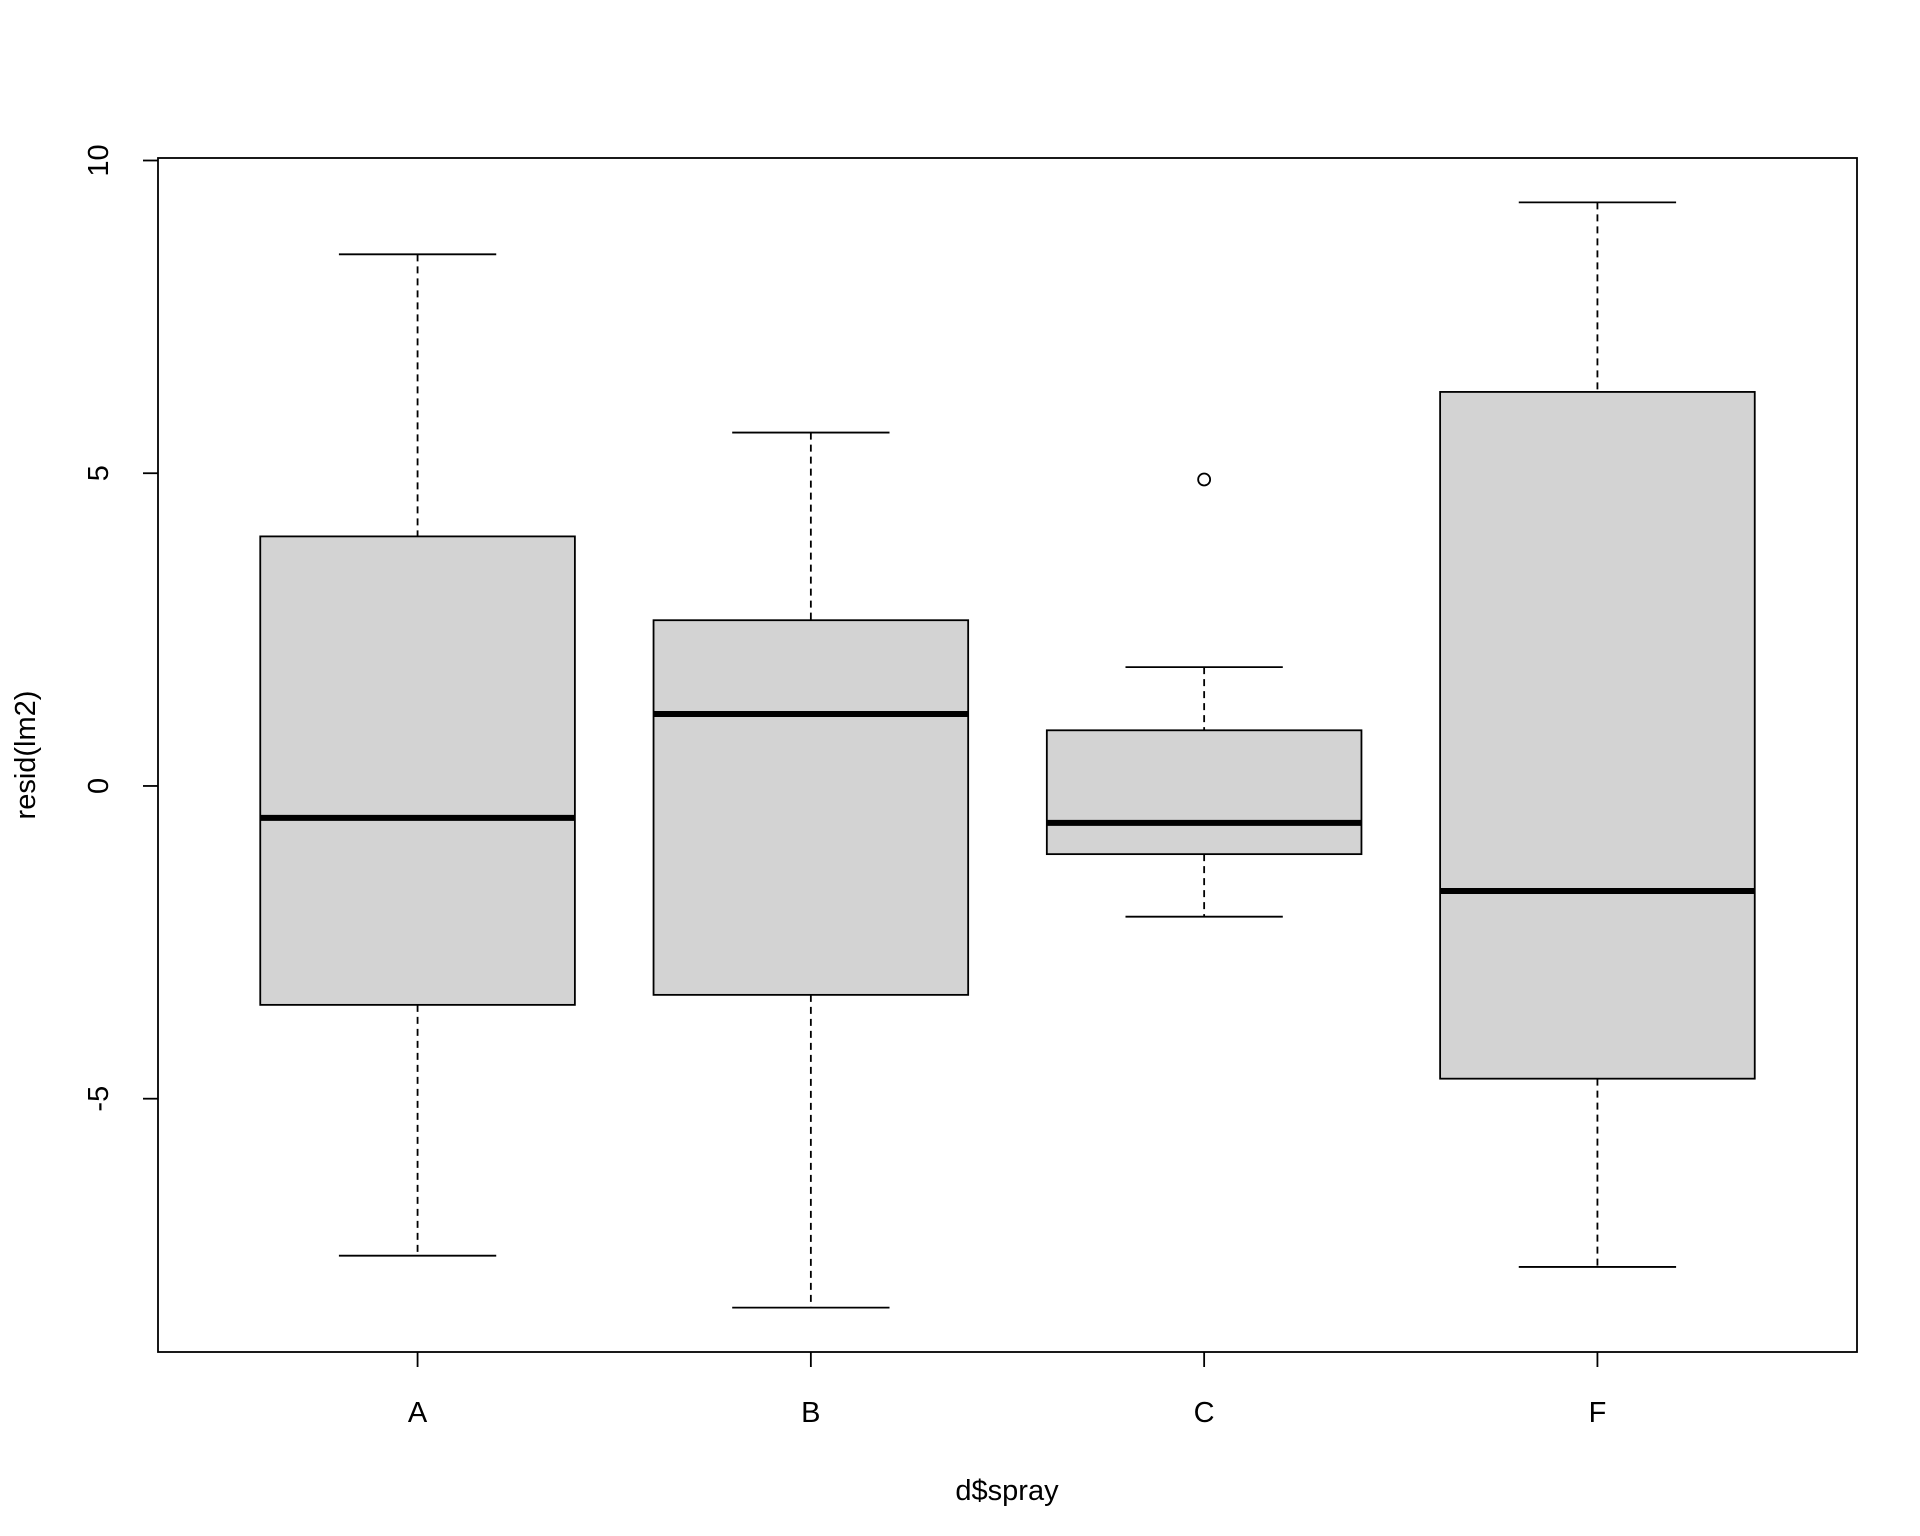 The image size is (1920, 1536). I want to click on x-axis-label: d$spray, so click(1007, 1491).